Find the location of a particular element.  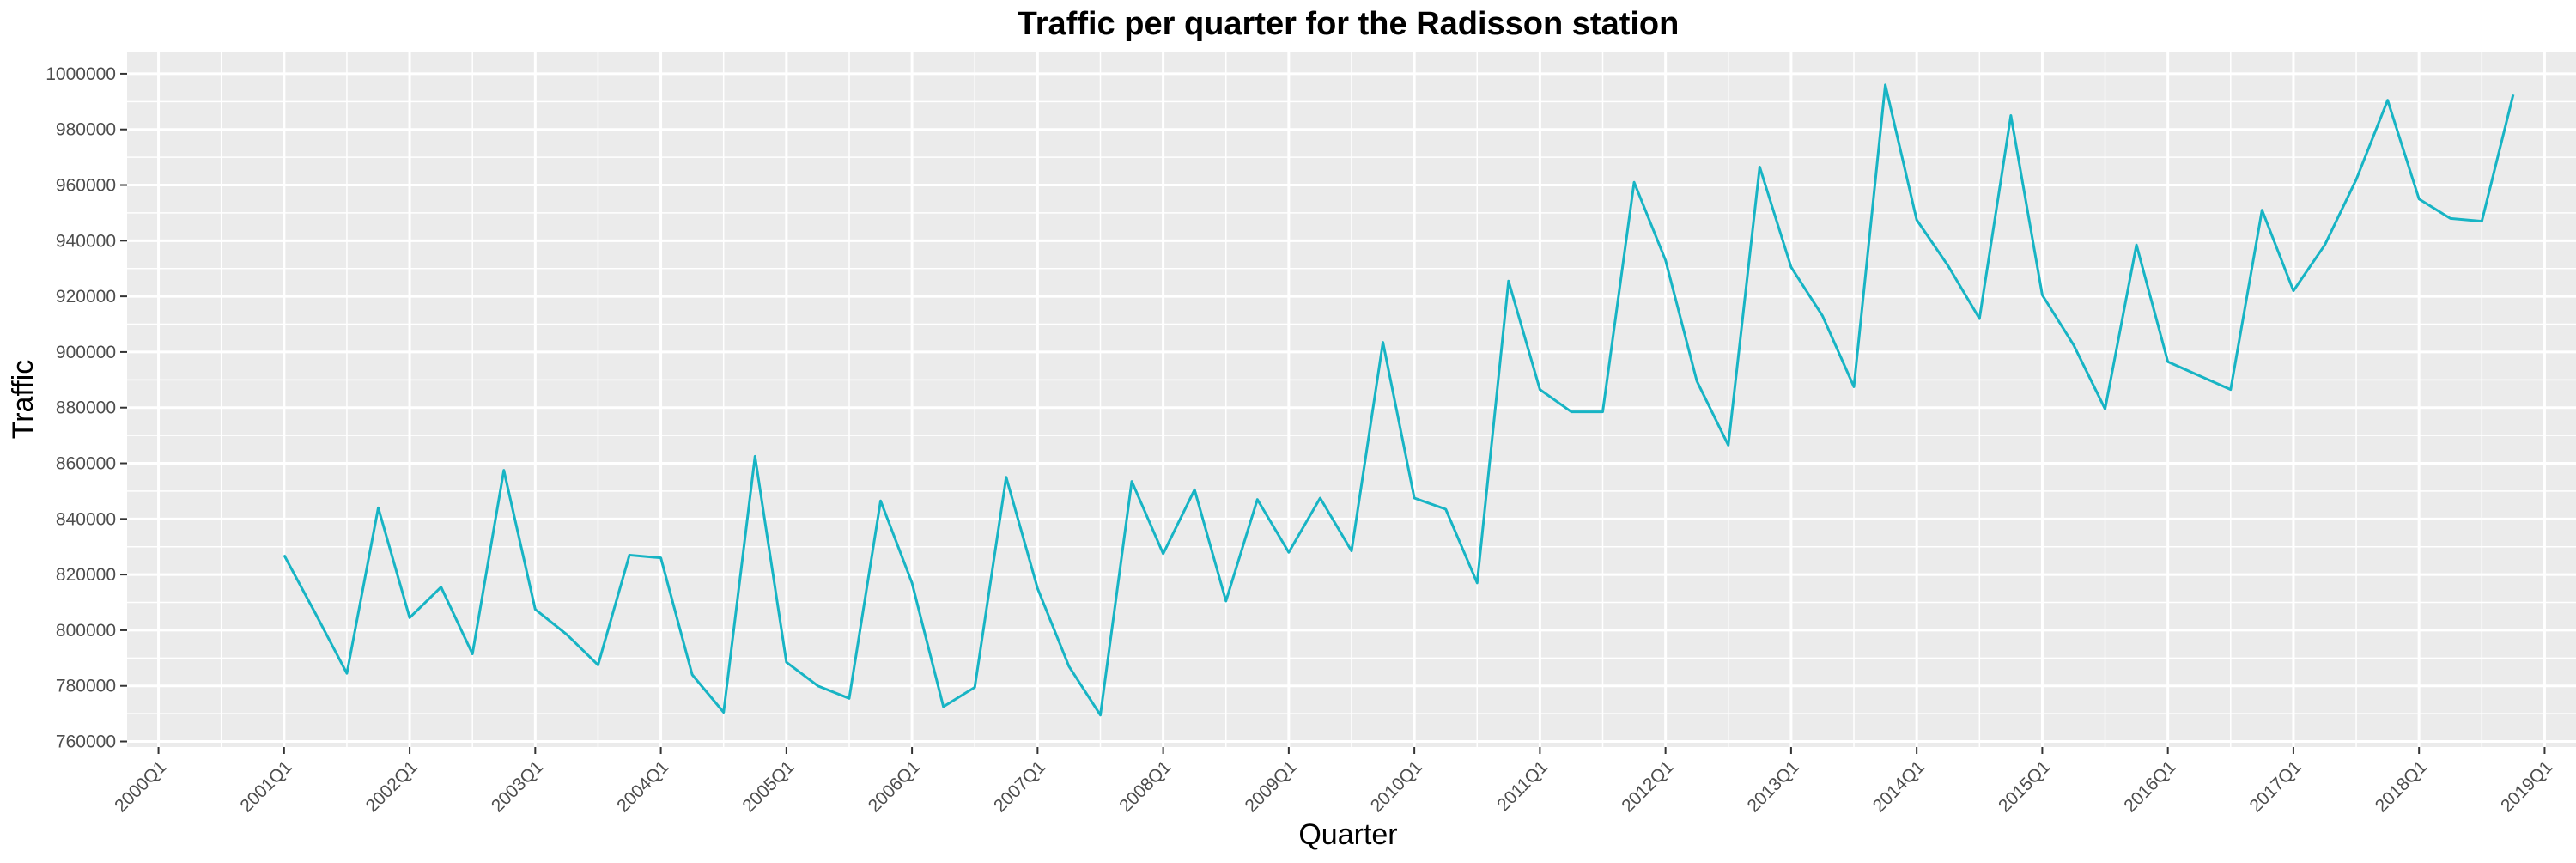

x-tick-label: 2006Q1 is located at coordinates (895, 787).